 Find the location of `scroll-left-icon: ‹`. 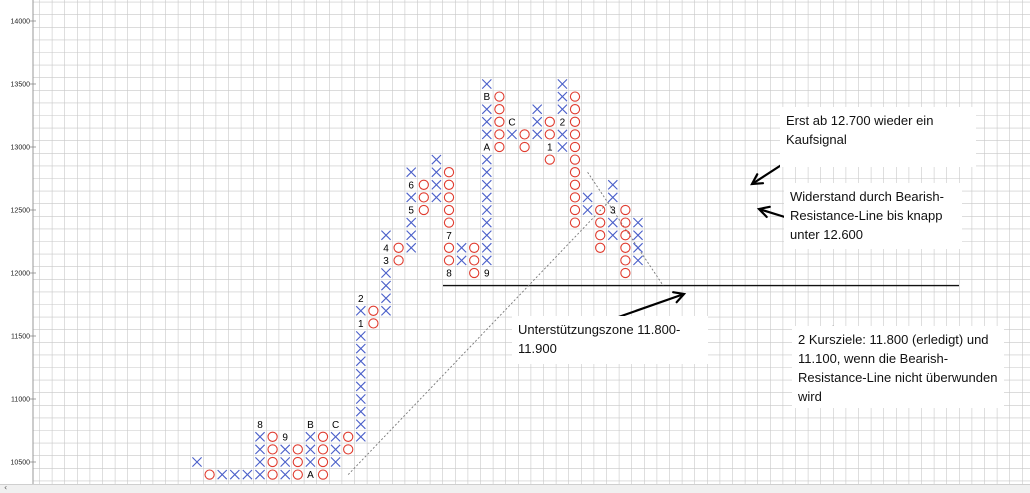

scroll-left-icon: ‹ is located at coordinates (6, 487).